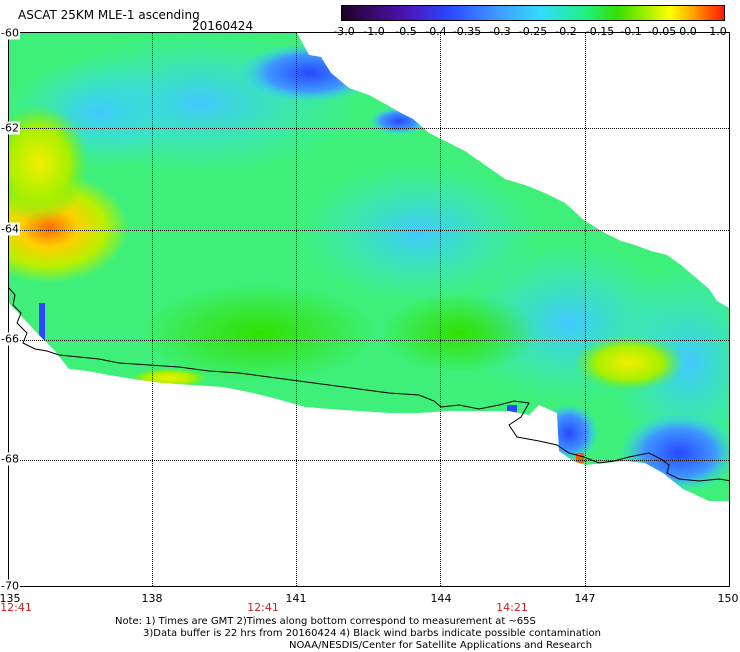  I want to click on lat-label: -70, so click(10, 586).